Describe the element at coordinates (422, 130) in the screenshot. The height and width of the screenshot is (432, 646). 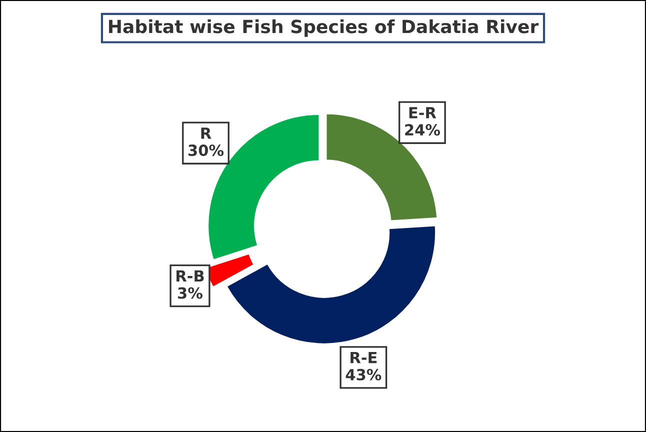
I see `data-label: 24%` at that location.